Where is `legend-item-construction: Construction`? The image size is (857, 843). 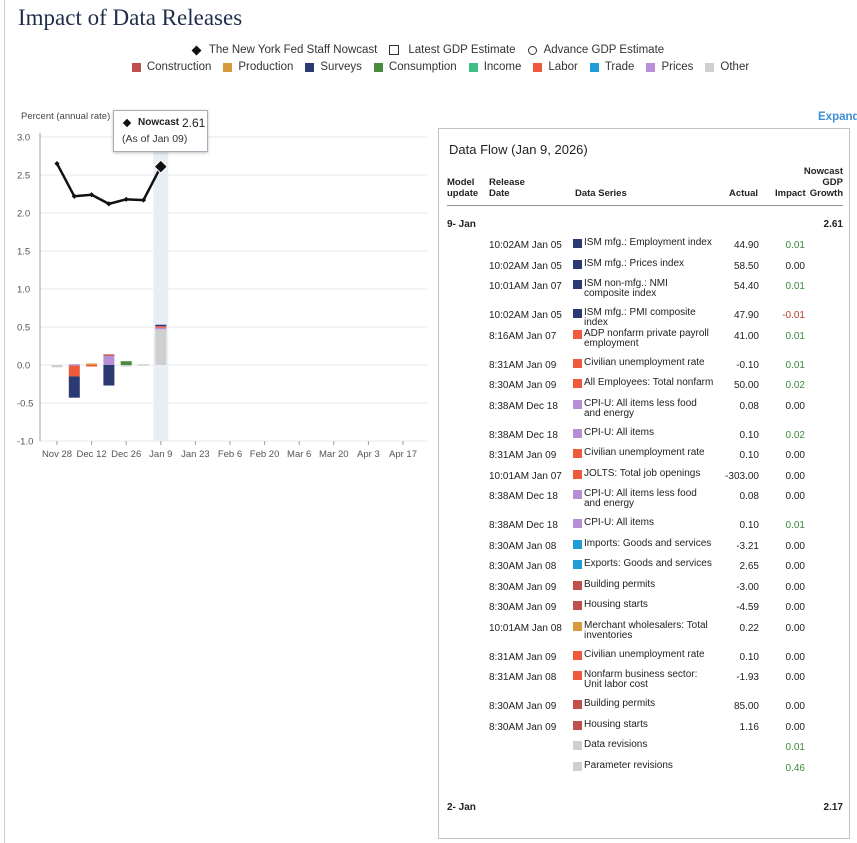
legend-item-construction: Construction is located at coordinates (171, 67).